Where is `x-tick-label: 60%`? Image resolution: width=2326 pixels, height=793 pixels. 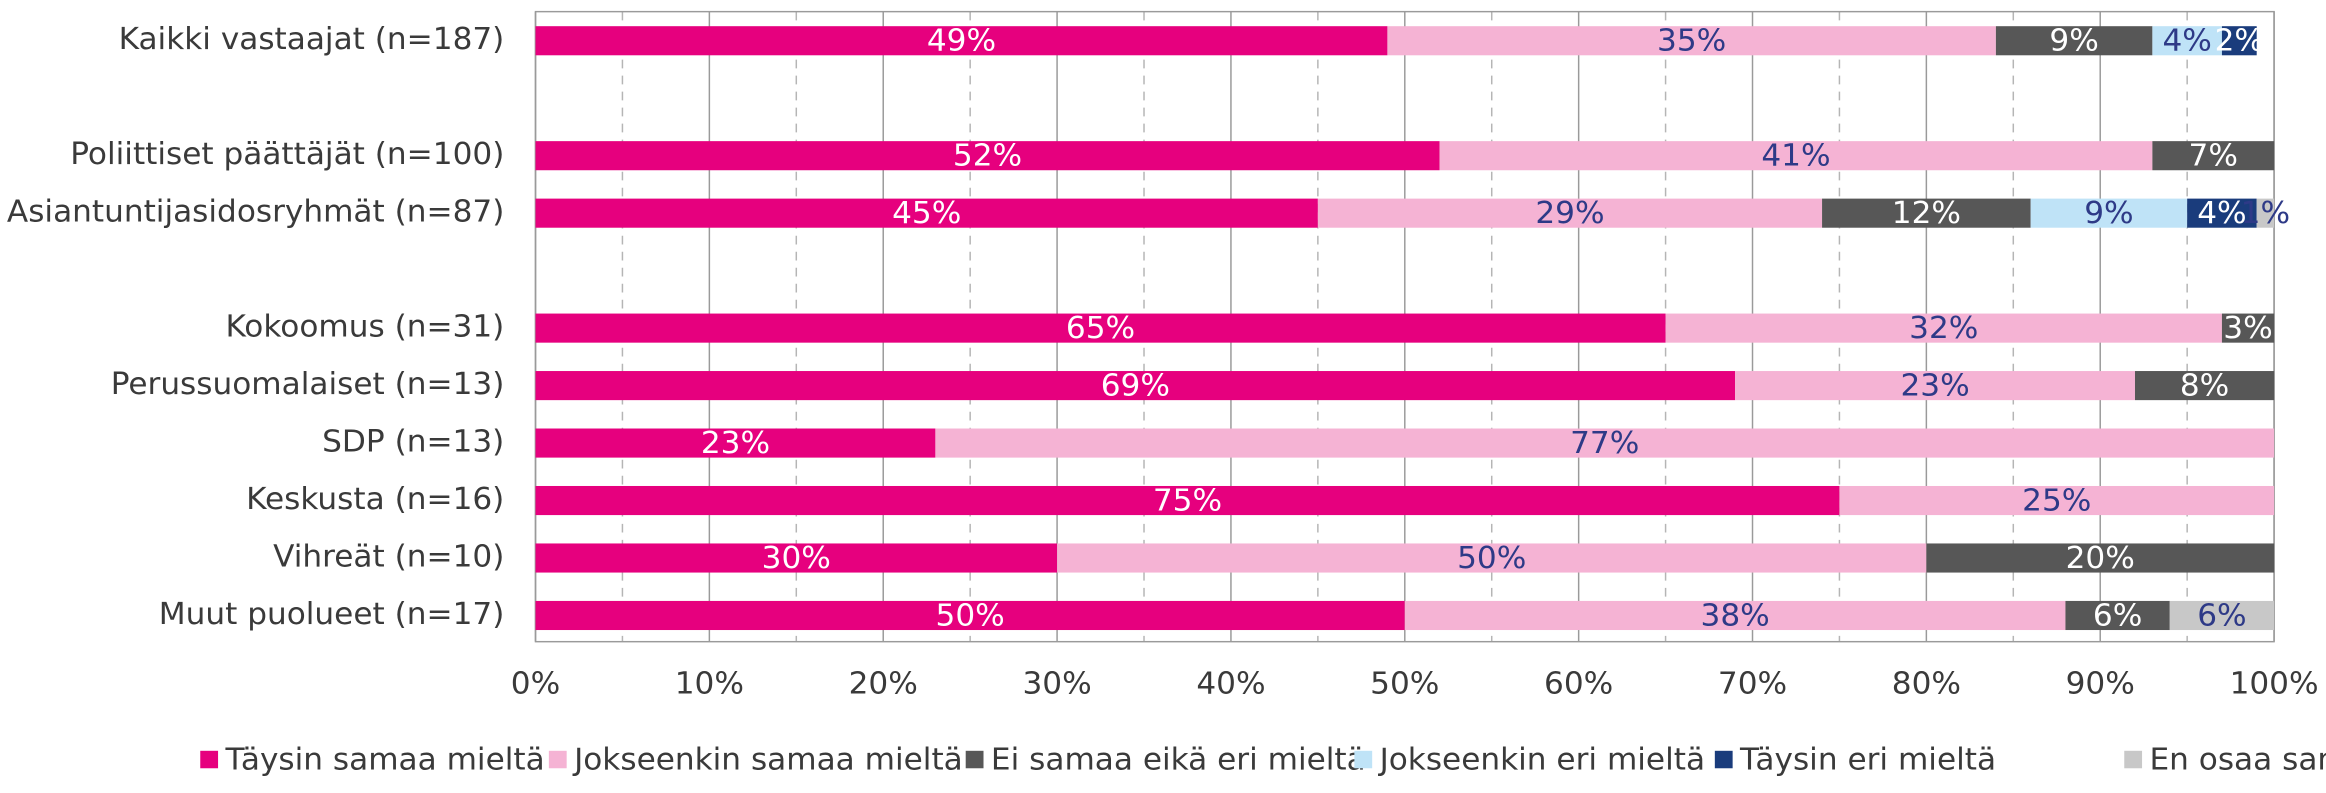 x-tick-label: 60% is located at coordinates (1578, 684).